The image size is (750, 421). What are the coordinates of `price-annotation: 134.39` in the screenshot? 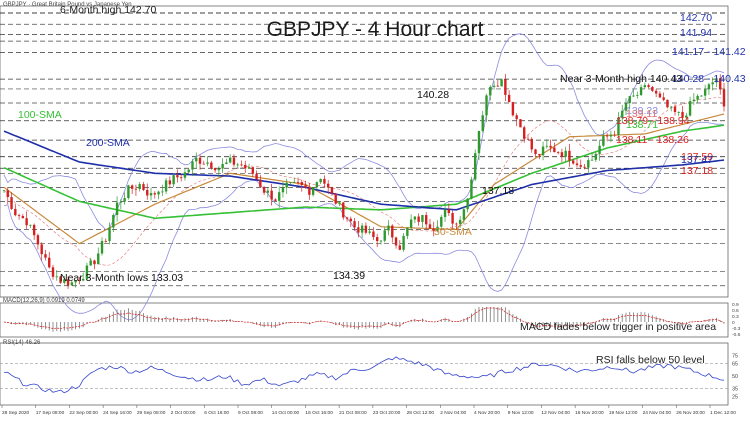 It's located at (349, 276).